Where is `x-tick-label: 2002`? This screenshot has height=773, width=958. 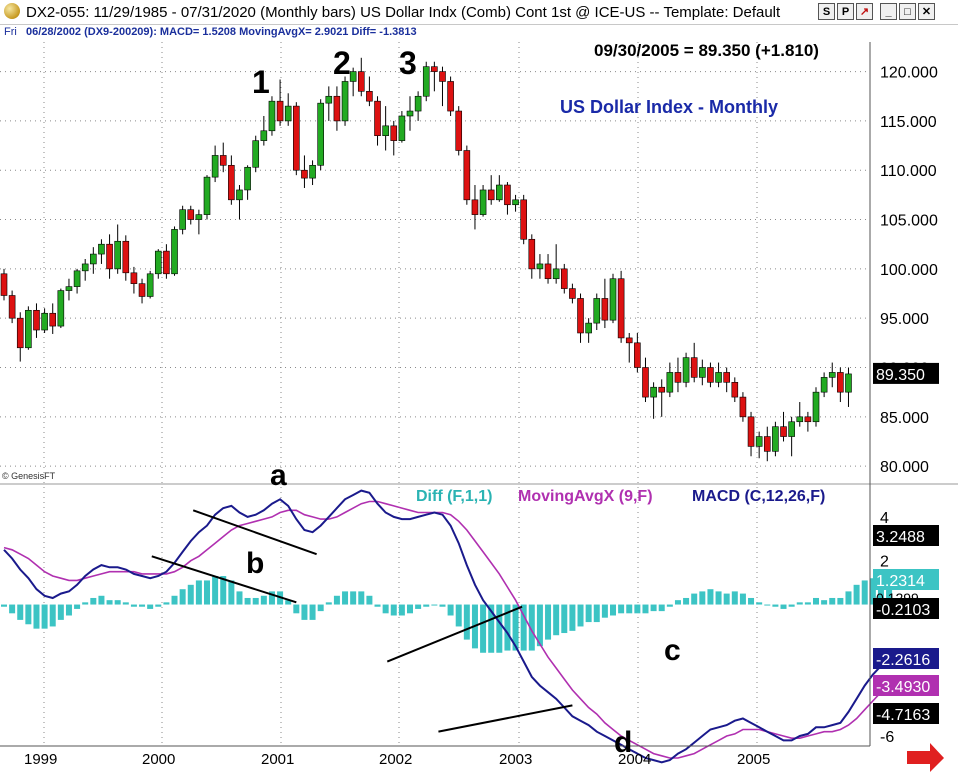
x-tick-label: 2002 is located at coordinates (395, 759).